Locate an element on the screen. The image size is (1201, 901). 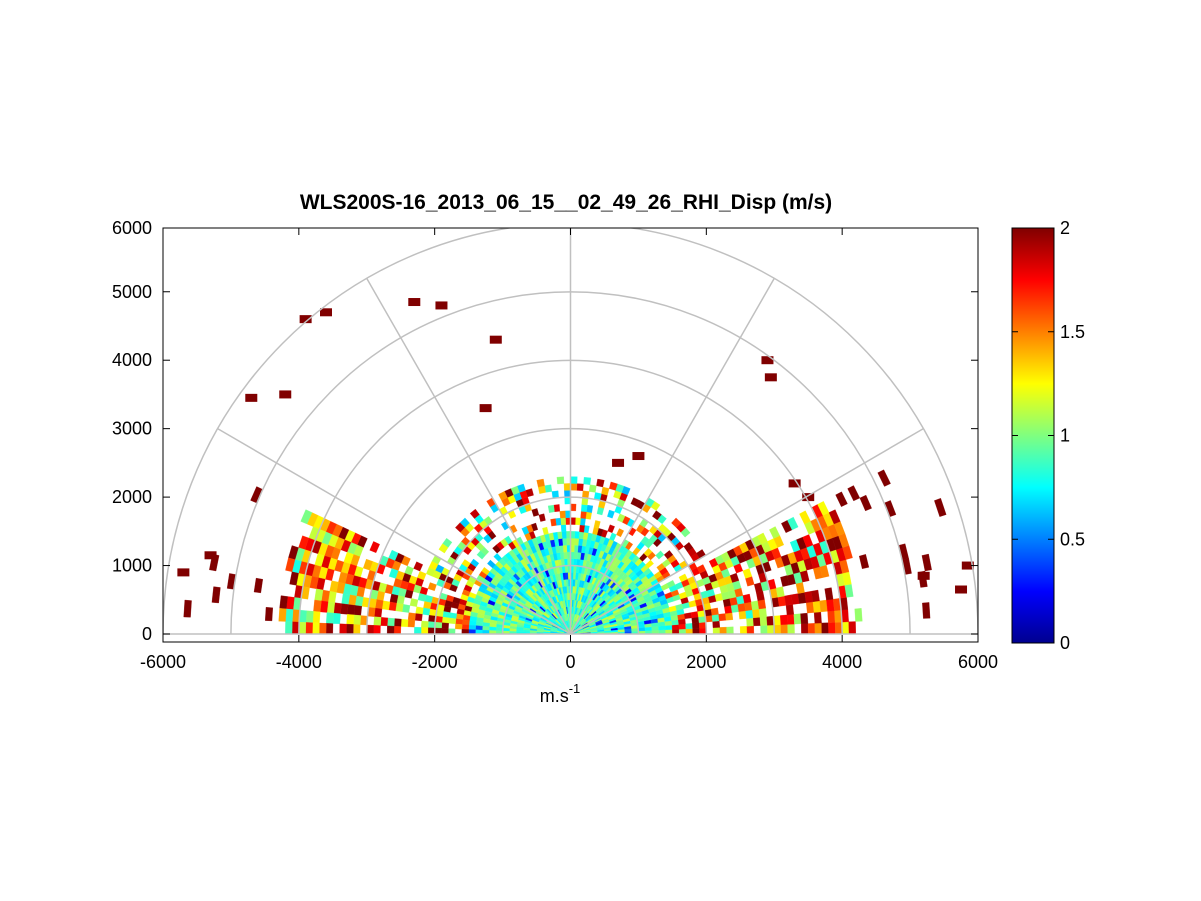
colorbar-tick-label: 2 is located at coordinates (1065, 228).